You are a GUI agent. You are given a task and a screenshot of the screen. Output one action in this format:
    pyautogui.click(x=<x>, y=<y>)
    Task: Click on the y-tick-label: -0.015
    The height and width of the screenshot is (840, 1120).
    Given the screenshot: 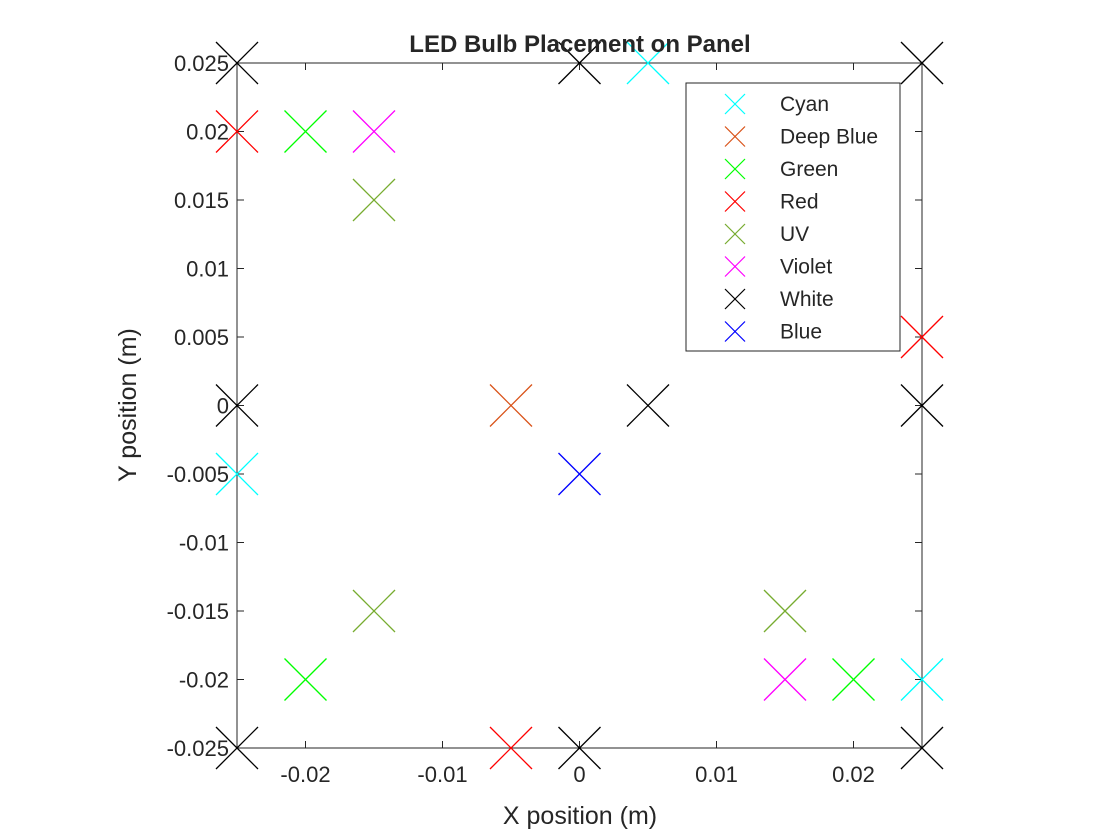 What is the action you would take?
    pyautogui.click(x=198, y=611)
    